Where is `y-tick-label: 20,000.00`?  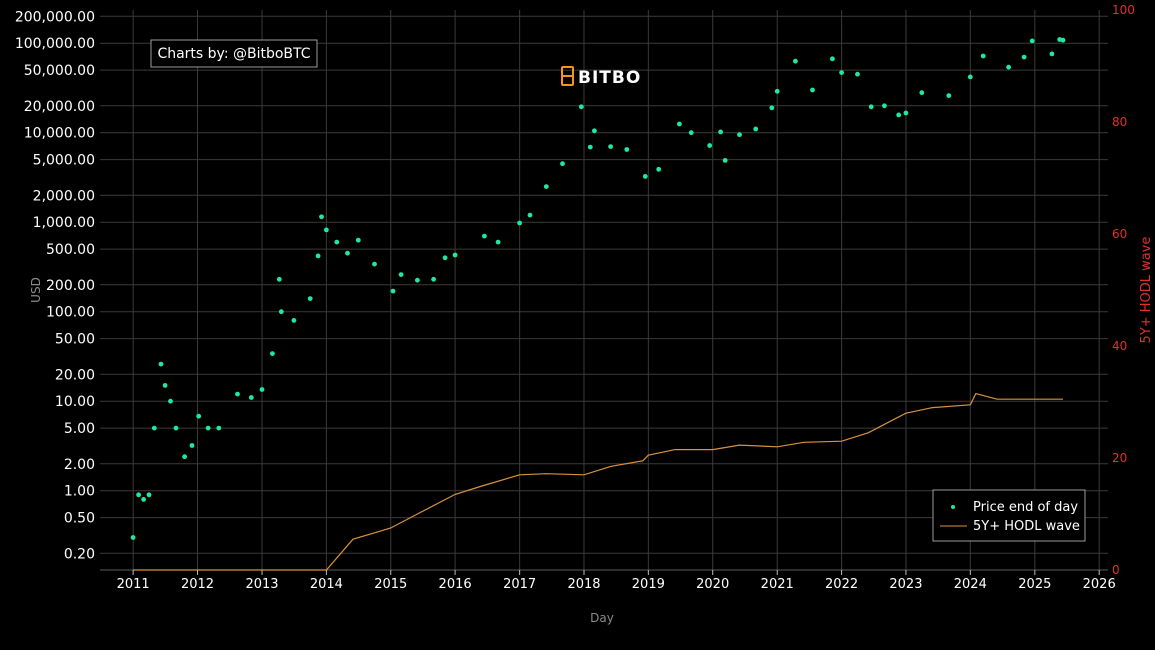
y-tick-label: 20,000.00 is located at coordinates (59, 107).